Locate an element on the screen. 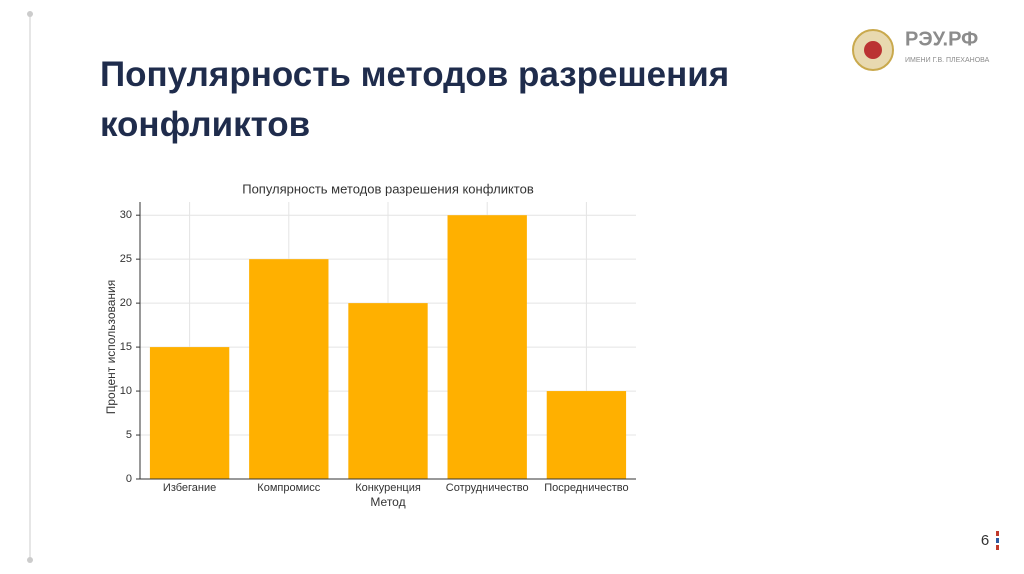 The width and height of the screenshot is (1024, 574). y-tick-label: 15 is located at coordinates (126, 347).